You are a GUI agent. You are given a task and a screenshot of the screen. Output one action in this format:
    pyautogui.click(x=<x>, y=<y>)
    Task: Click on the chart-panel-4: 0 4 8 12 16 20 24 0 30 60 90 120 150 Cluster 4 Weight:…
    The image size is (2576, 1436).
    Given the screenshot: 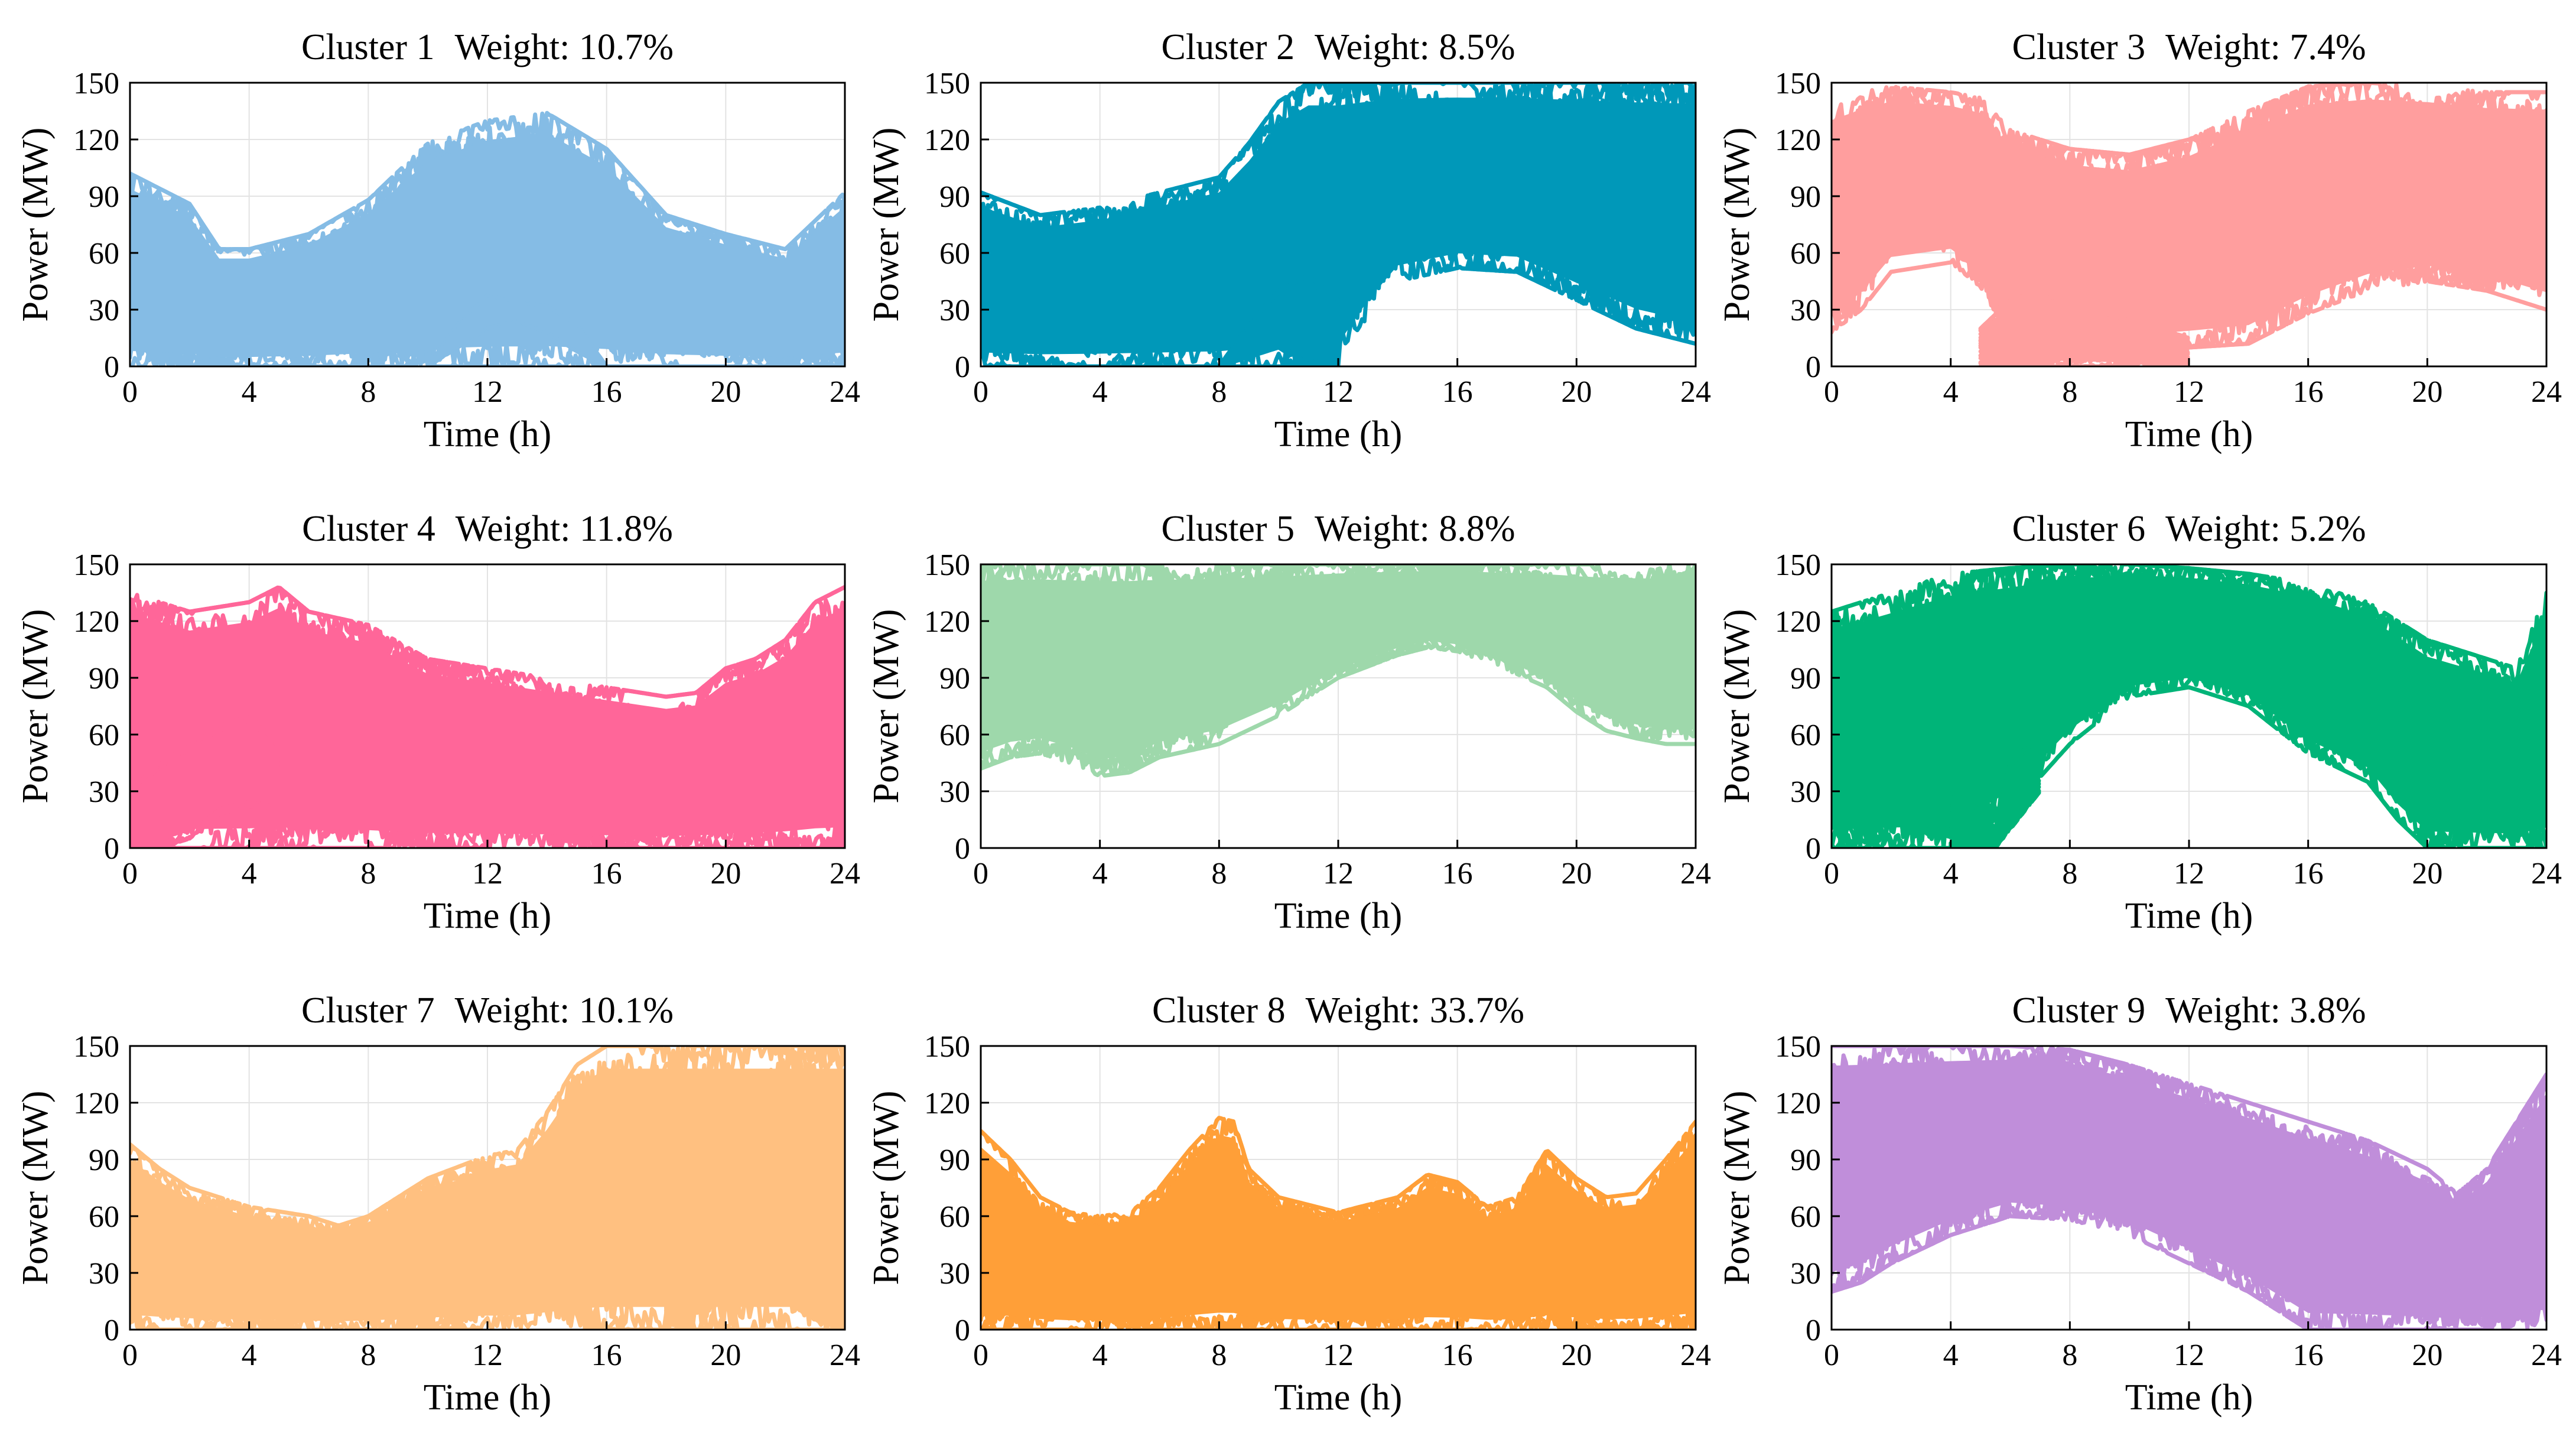 What is the action you would take?
    pyautogui.click(x=438, y=722)
    